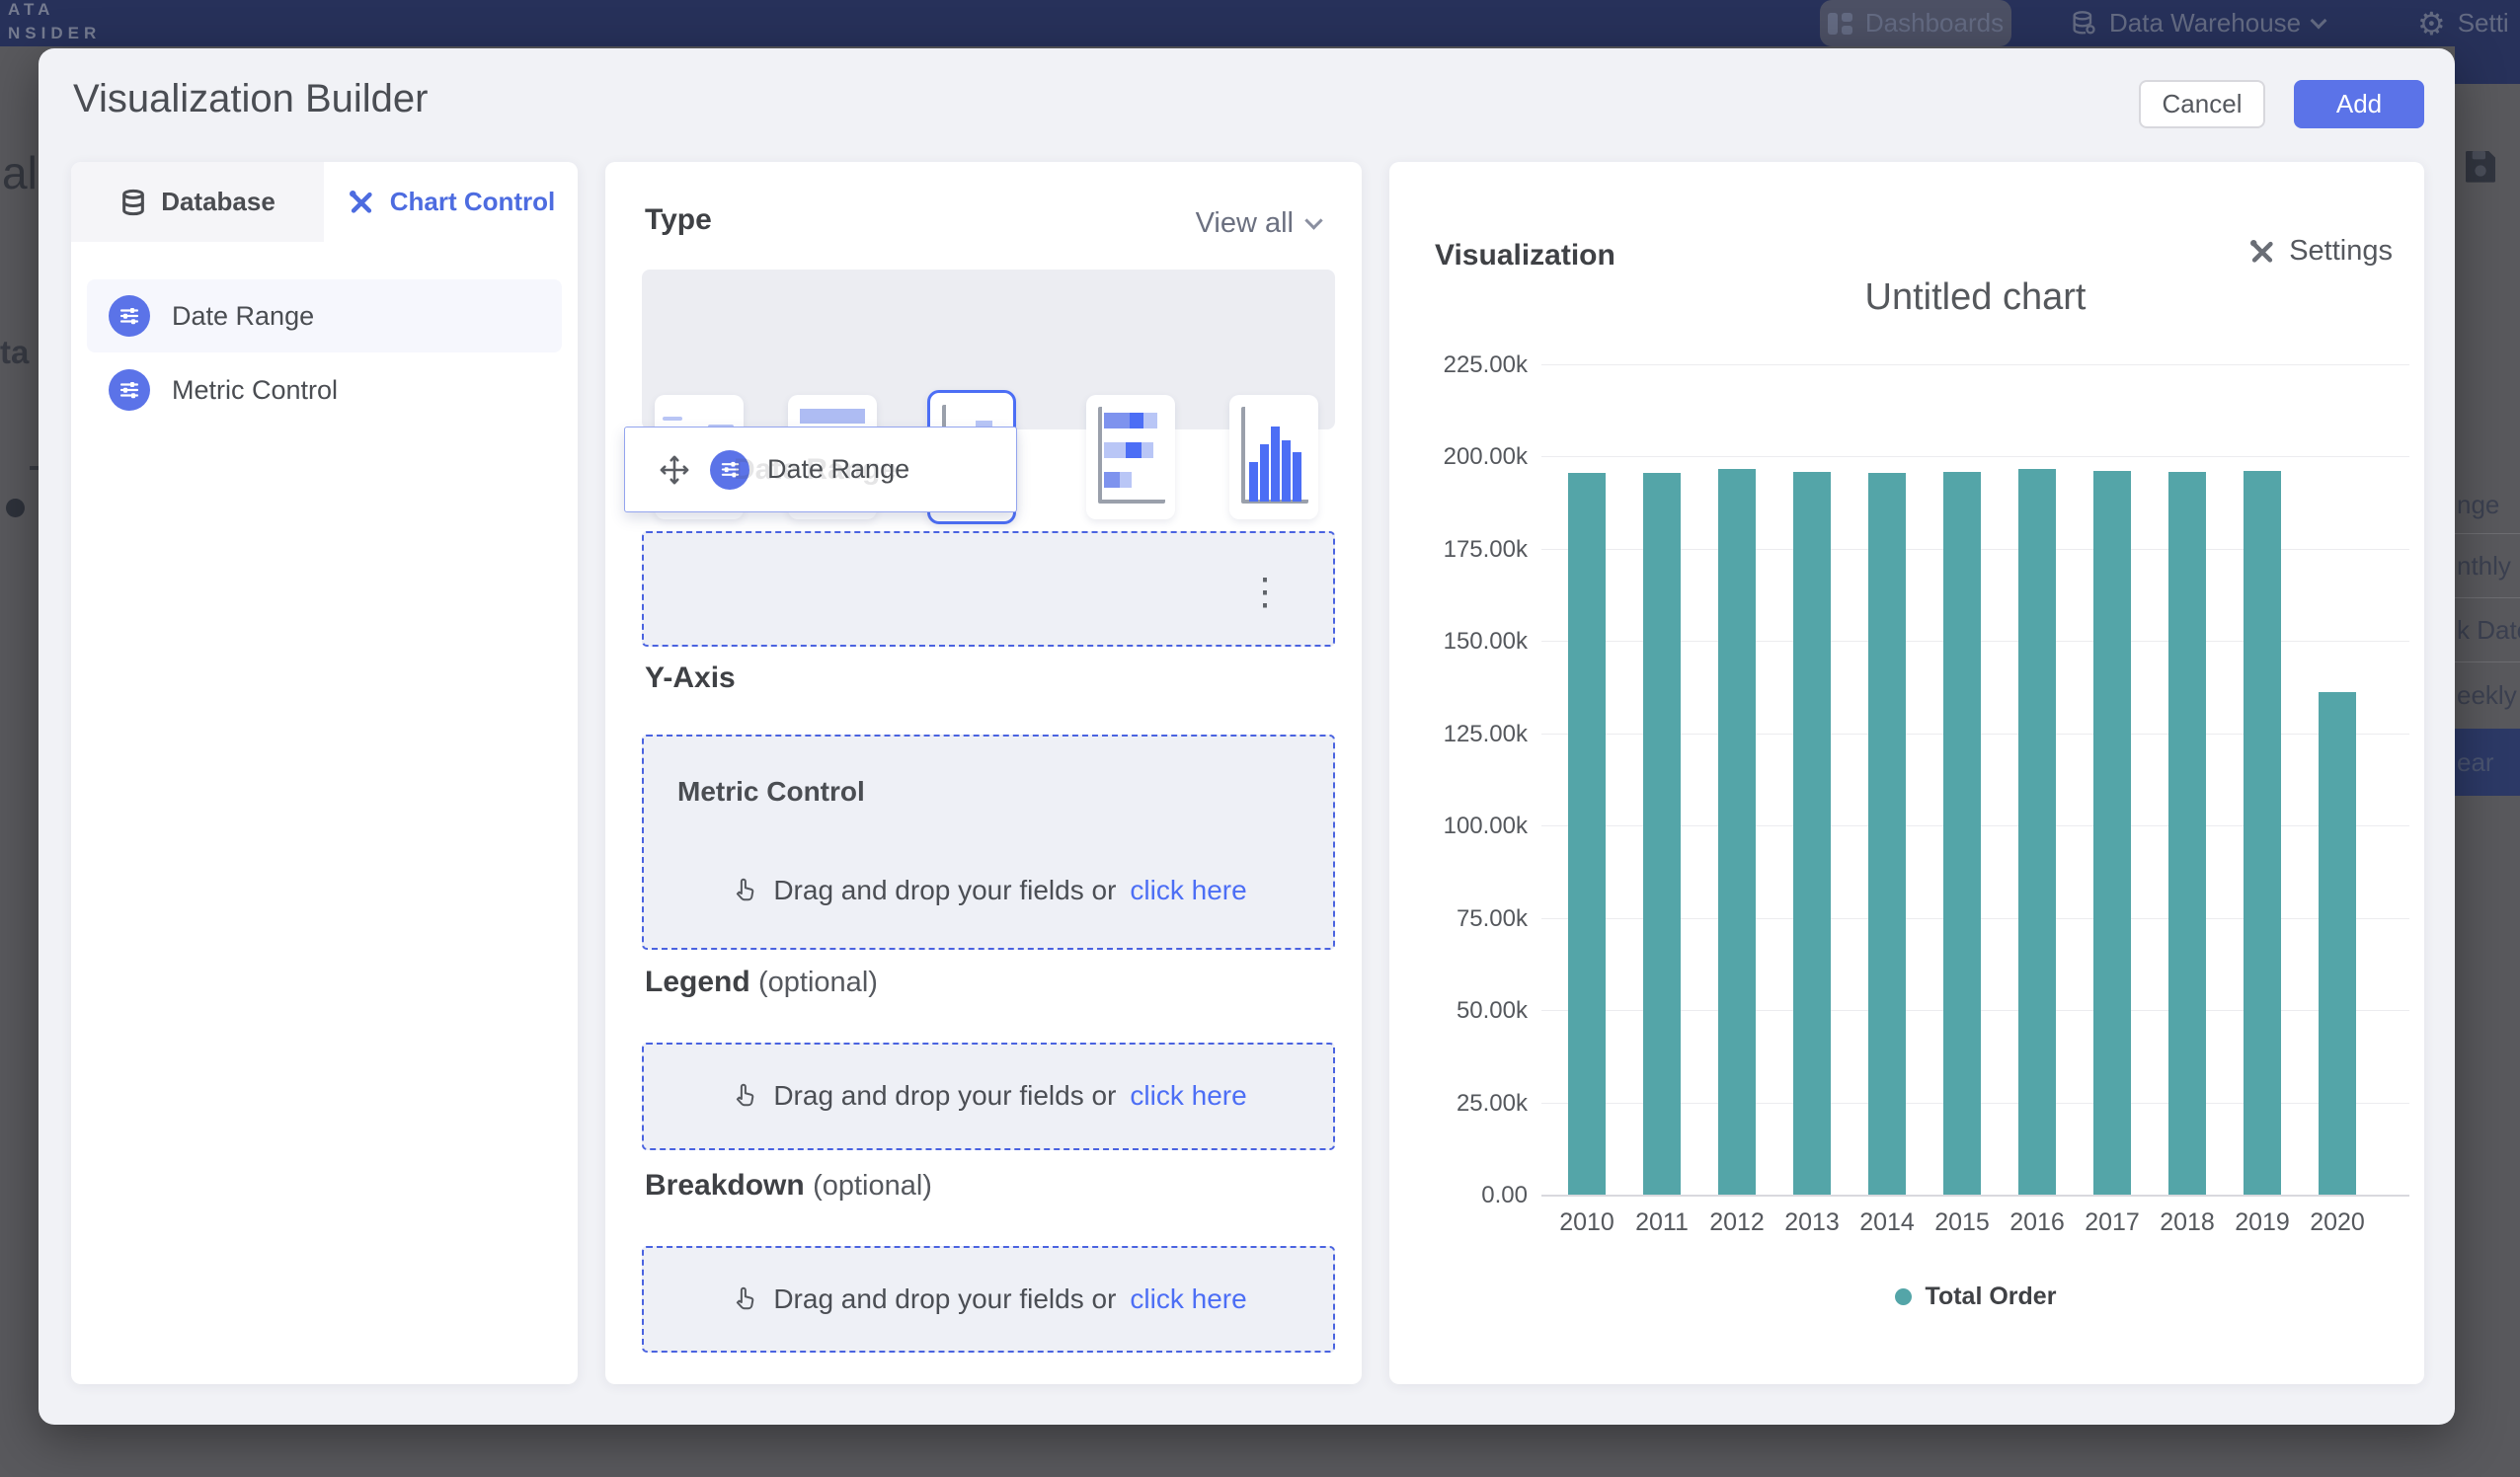 This screenshot has width=2520, height=1477. I want to click on type-section-label: Type, so click(678, 219).